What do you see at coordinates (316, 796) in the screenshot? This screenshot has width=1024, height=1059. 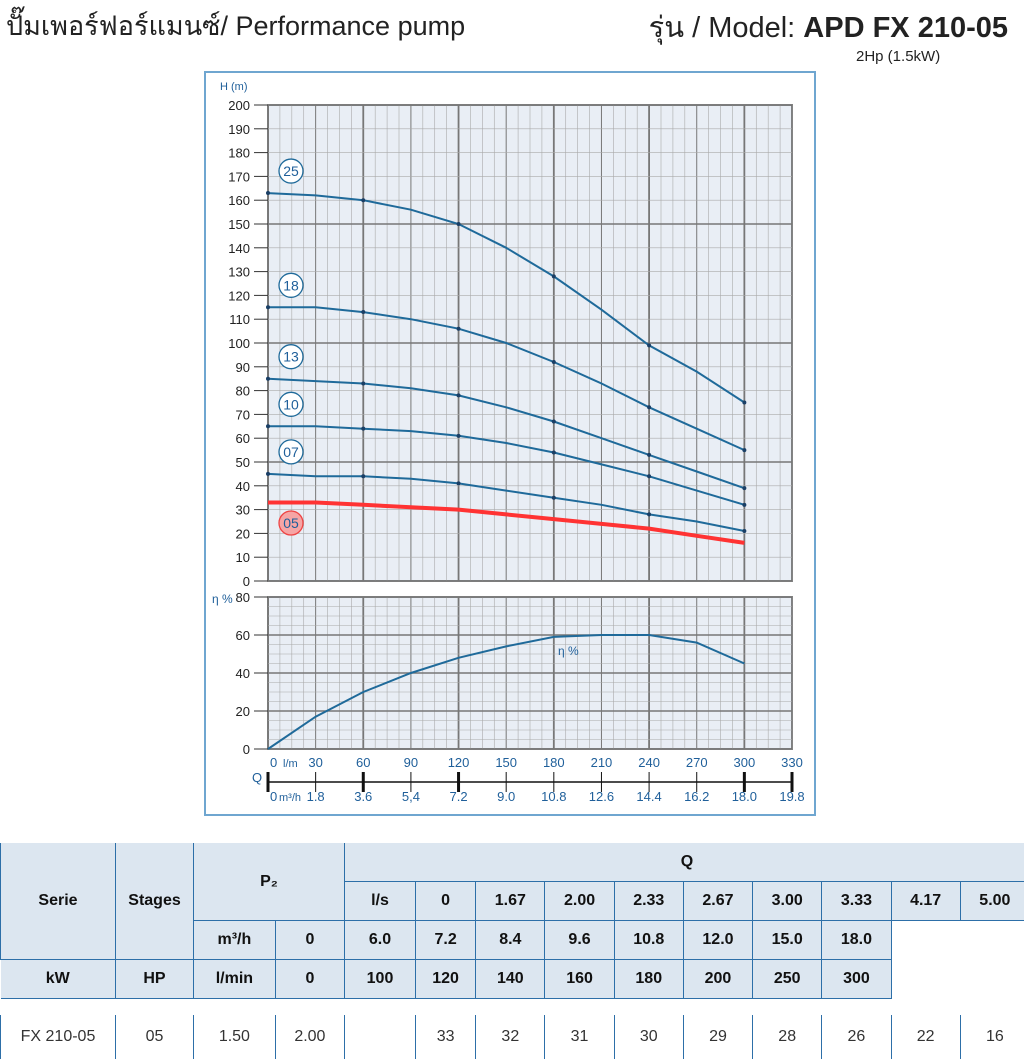 I see `q-m3h-tick-label: 1.8` at bounding box center [316, 796].